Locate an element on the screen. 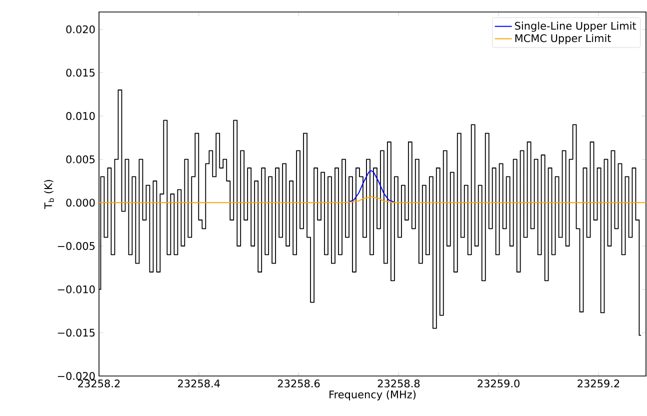 Image resolution: width=647 pixels, height=416 pixels. x-tick-label: 23258.2 is located at coordinates (99, 384).